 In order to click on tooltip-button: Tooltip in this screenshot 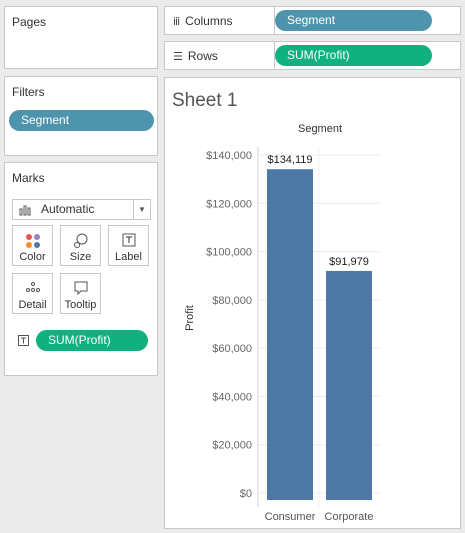, I will do `click(80, 293)`.